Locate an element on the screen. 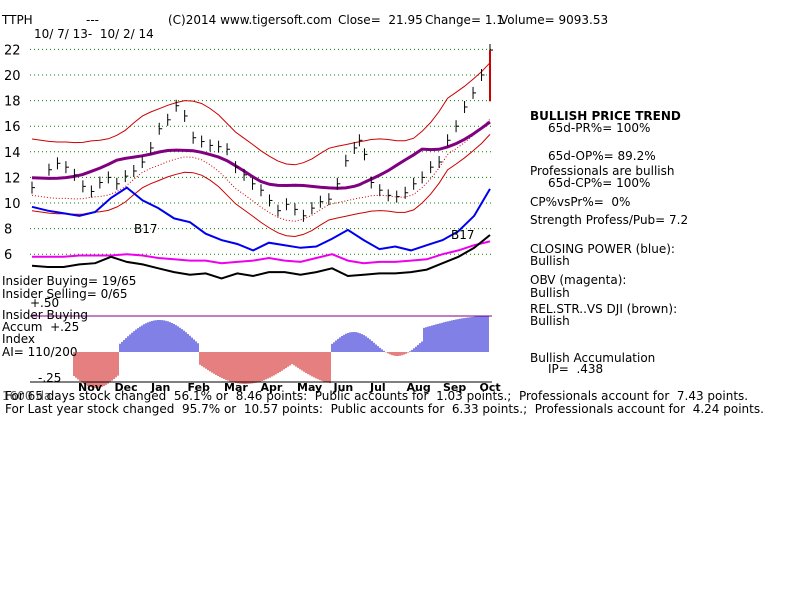  y-tick-label: 20 is located at coordinates (12, 76).